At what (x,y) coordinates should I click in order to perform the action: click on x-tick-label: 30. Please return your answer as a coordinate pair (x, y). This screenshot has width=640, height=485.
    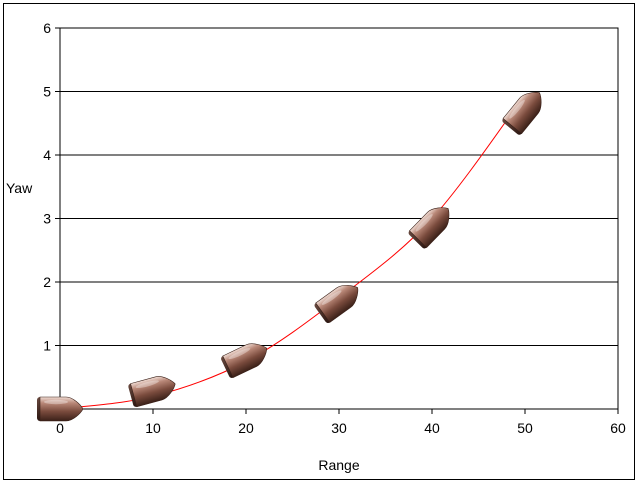
    Looking at the image, I should click on (339, 428).